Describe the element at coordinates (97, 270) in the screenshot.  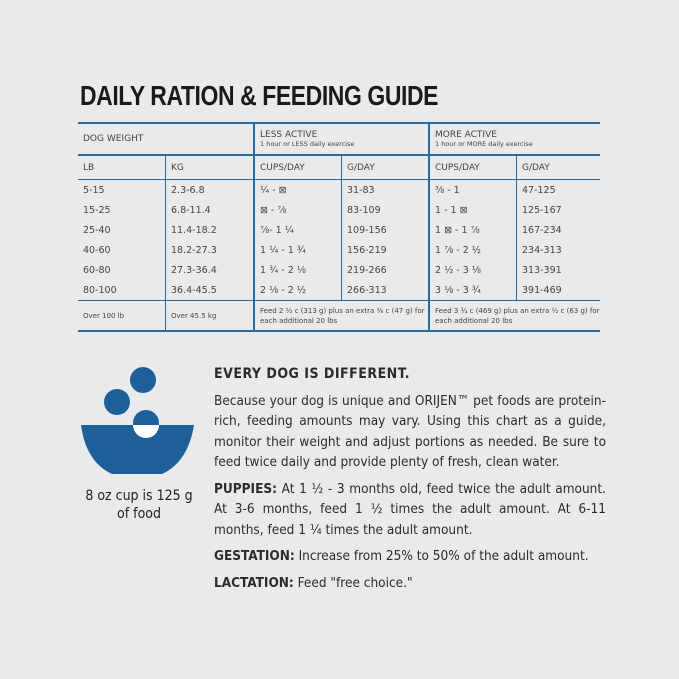
I see `table-cell: 60-80` at that location.